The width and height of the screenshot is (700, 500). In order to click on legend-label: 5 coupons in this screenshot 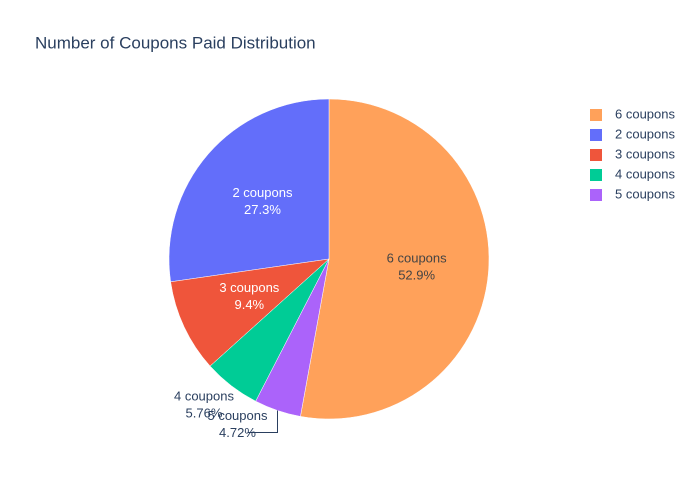, I will do `click(645, 193)`.